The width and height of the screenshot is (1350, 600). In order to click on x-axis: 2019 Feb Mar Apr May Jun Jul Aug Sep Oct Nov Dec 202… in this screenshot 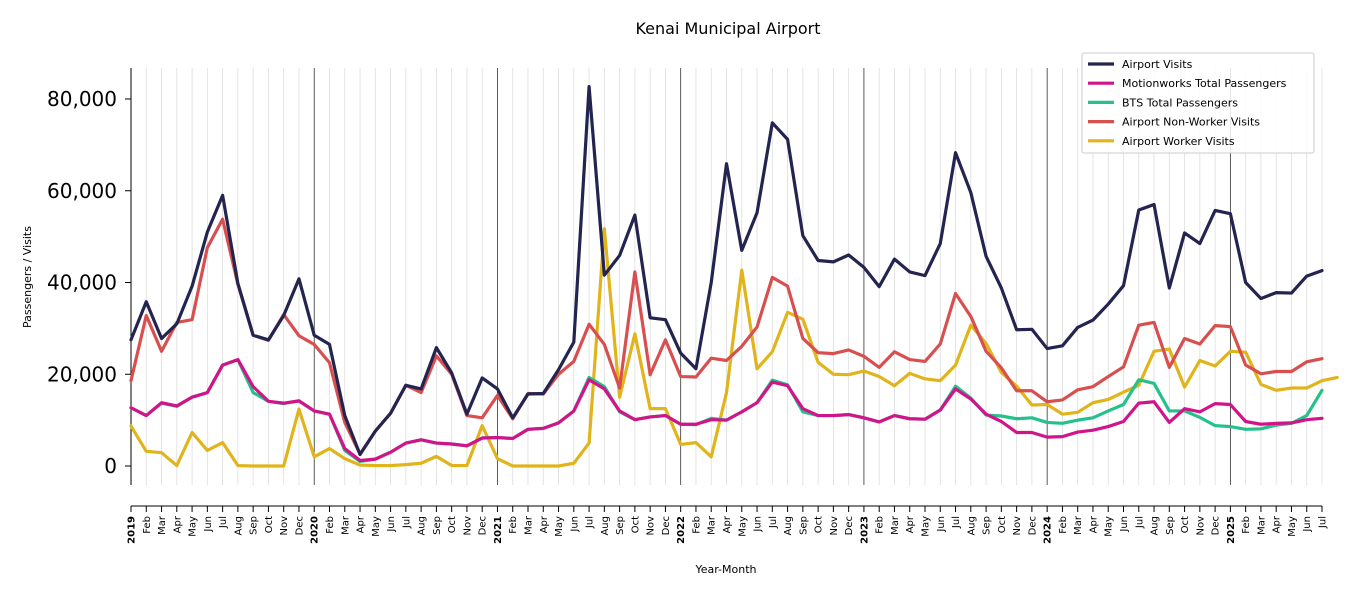, I will do `click(728, 524)`.